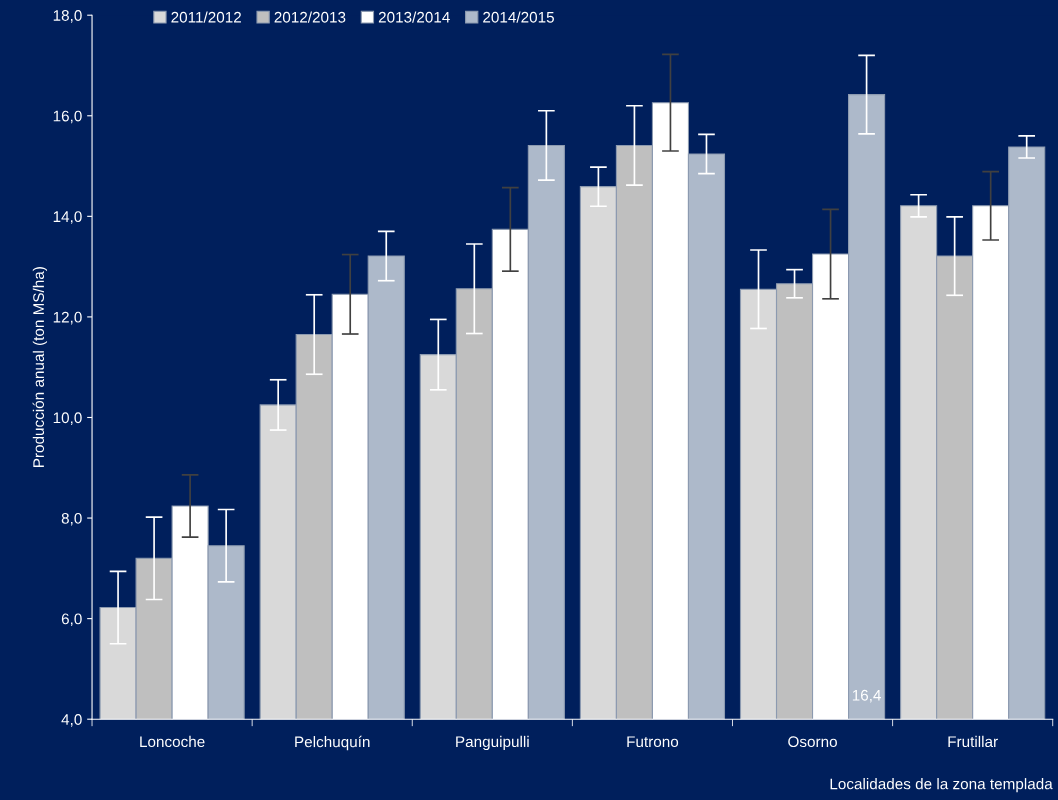  I want to click on legend-label: 2011/2012, so click(206, 17).